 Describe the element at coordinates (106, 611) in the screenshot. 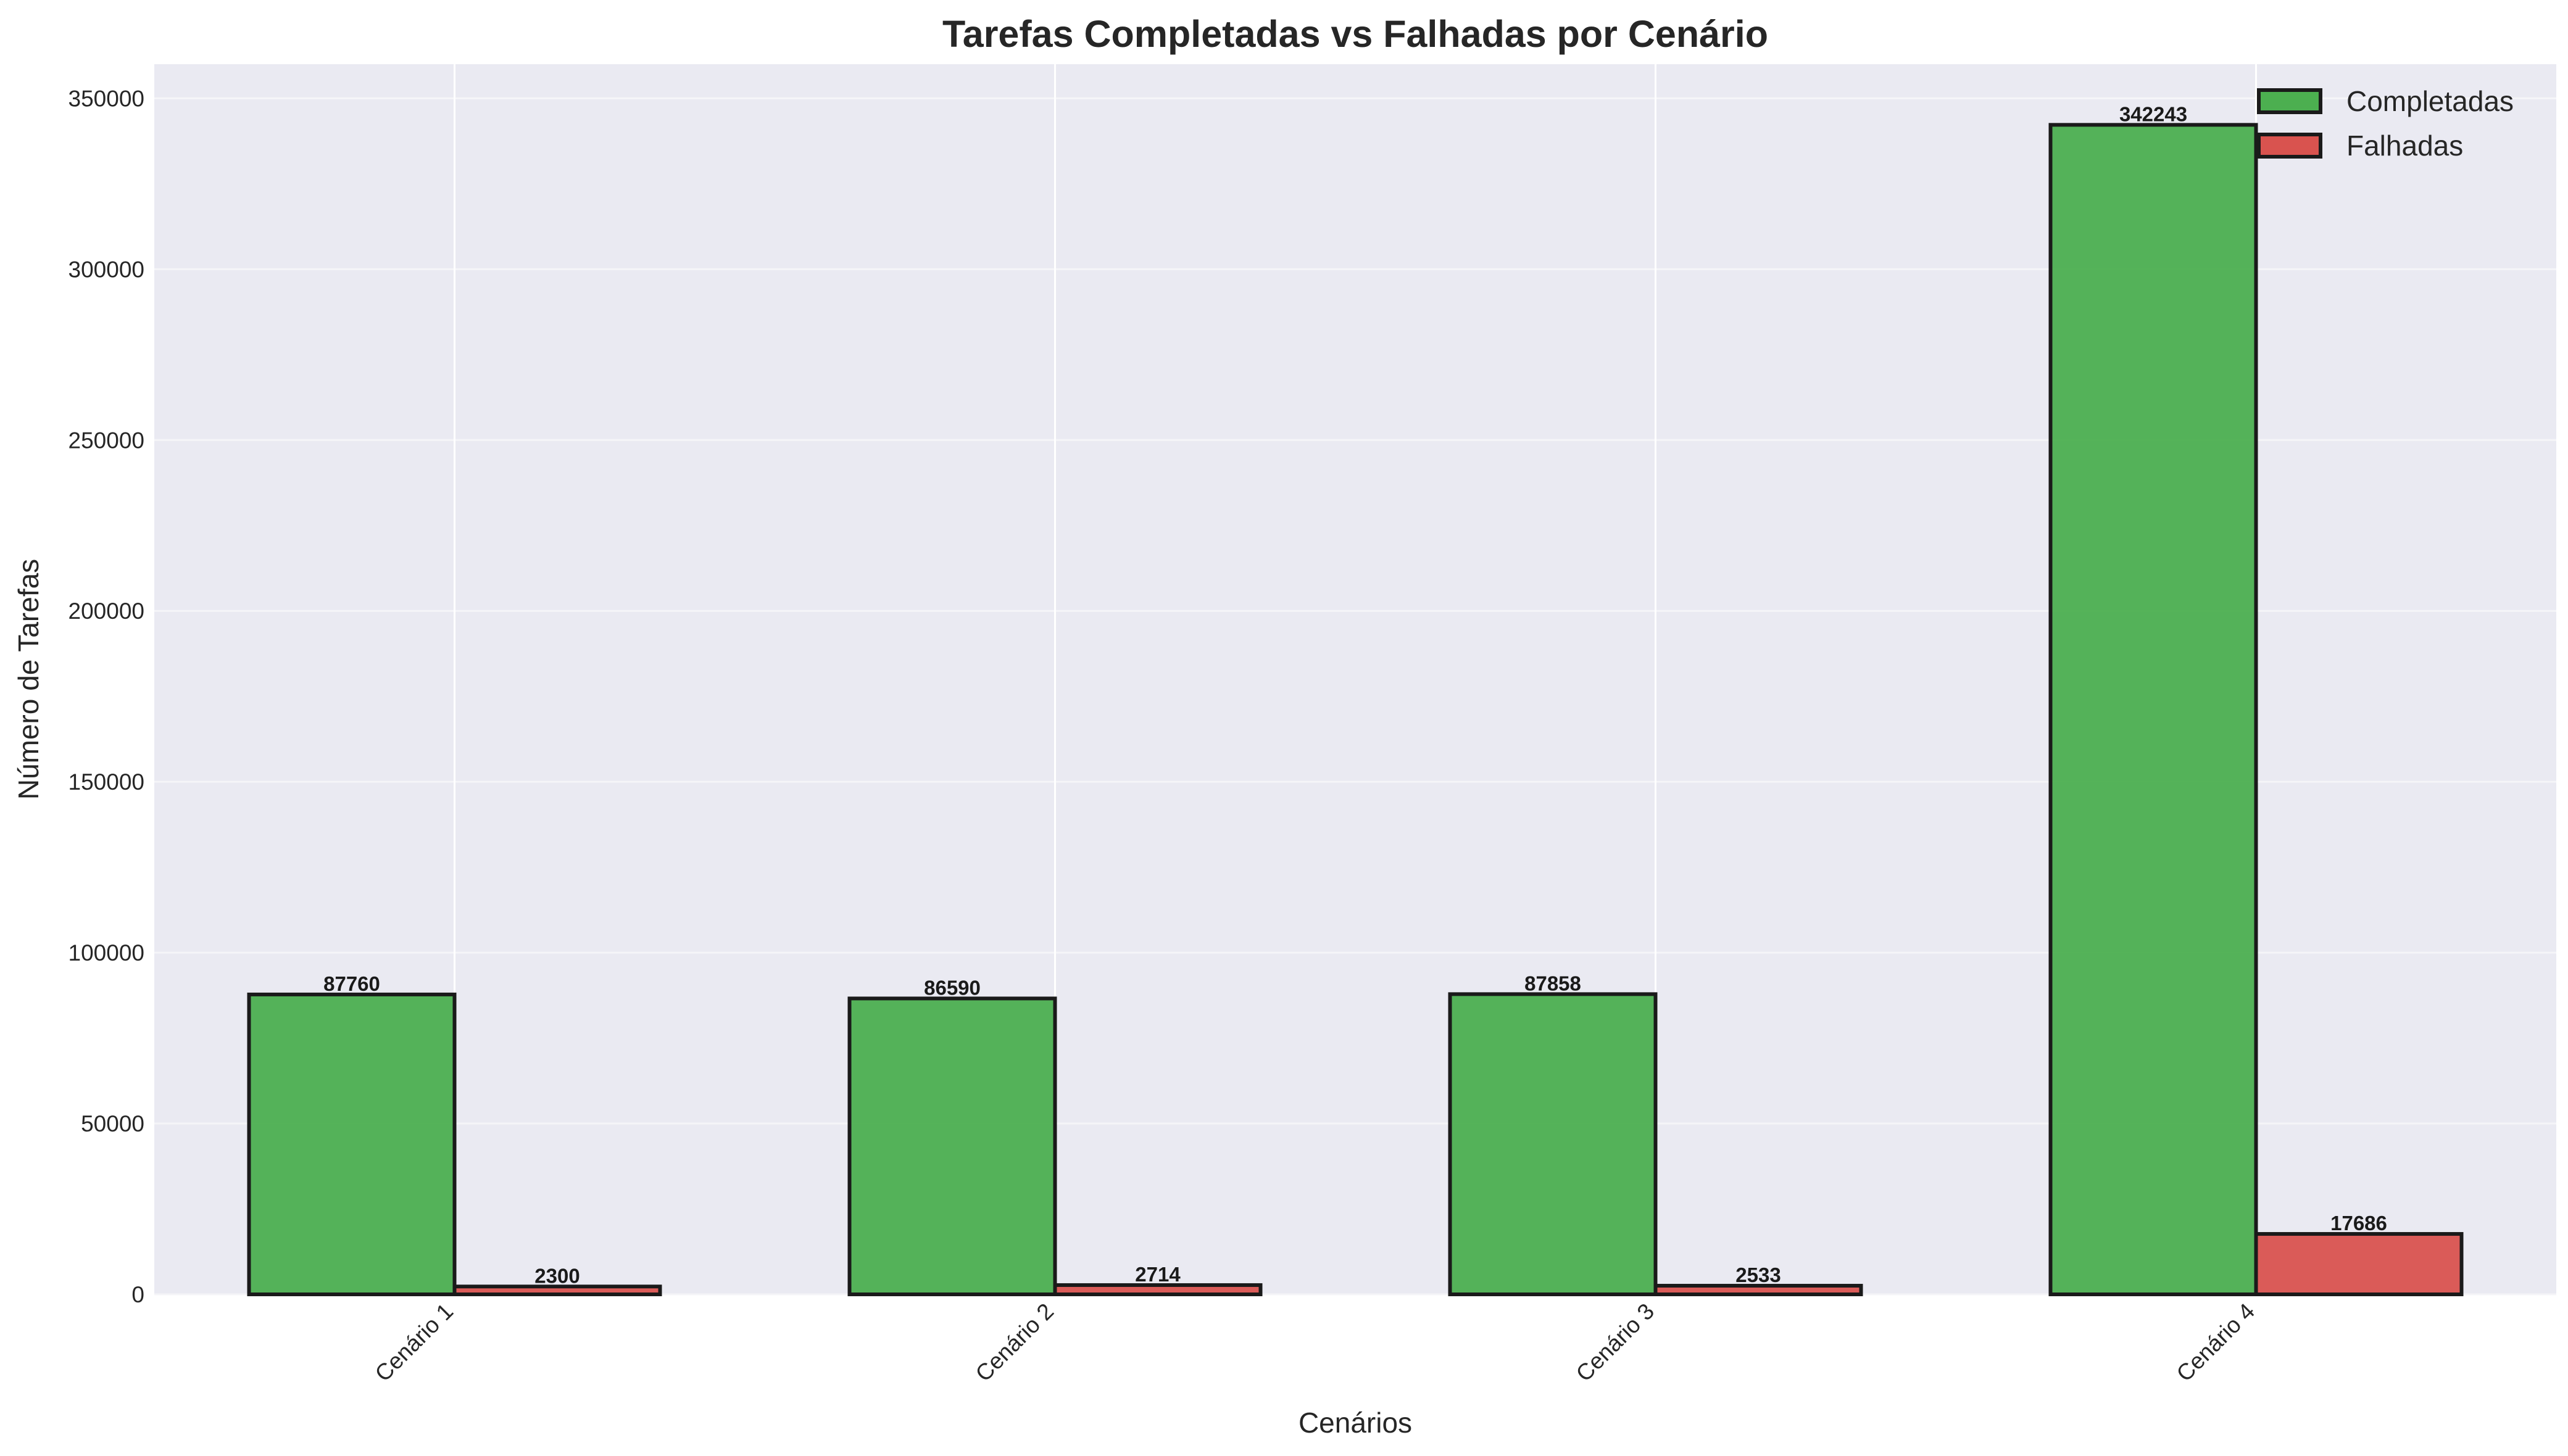

I see `y-tick-label: 200000` at that location.